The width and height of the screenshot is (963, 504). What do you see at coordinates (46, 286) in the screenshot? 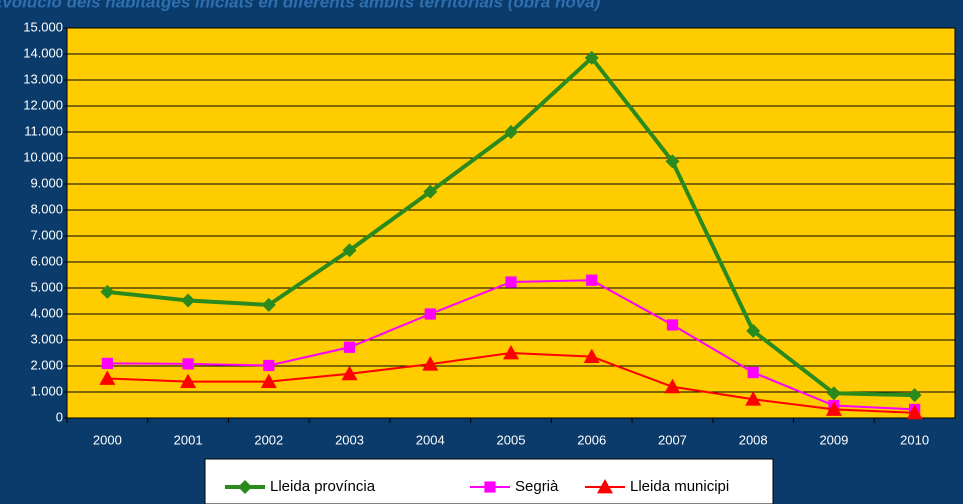
I see `y-tick-label: 5.000` at bounding box center [46, 286].